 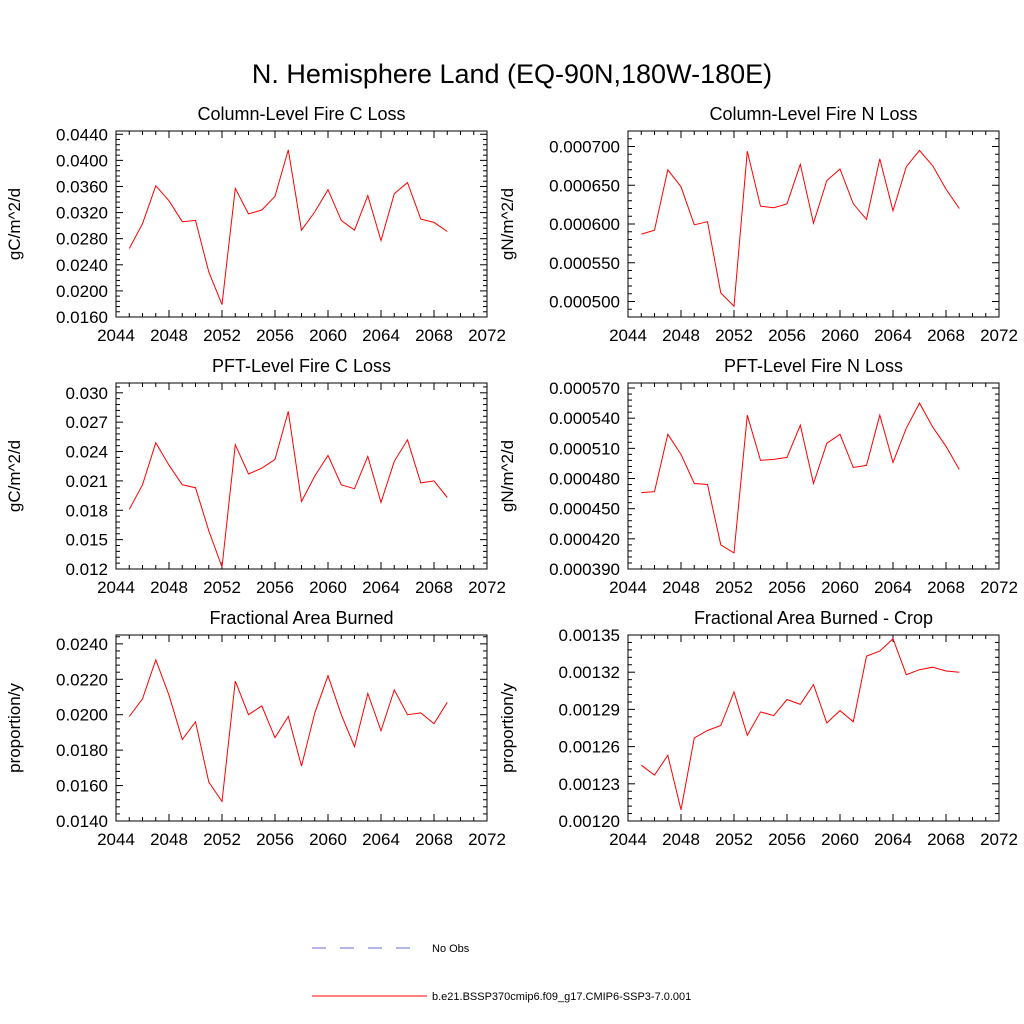 I want to click on y-tick-label: 0.0240, so click(x=82, y=265).